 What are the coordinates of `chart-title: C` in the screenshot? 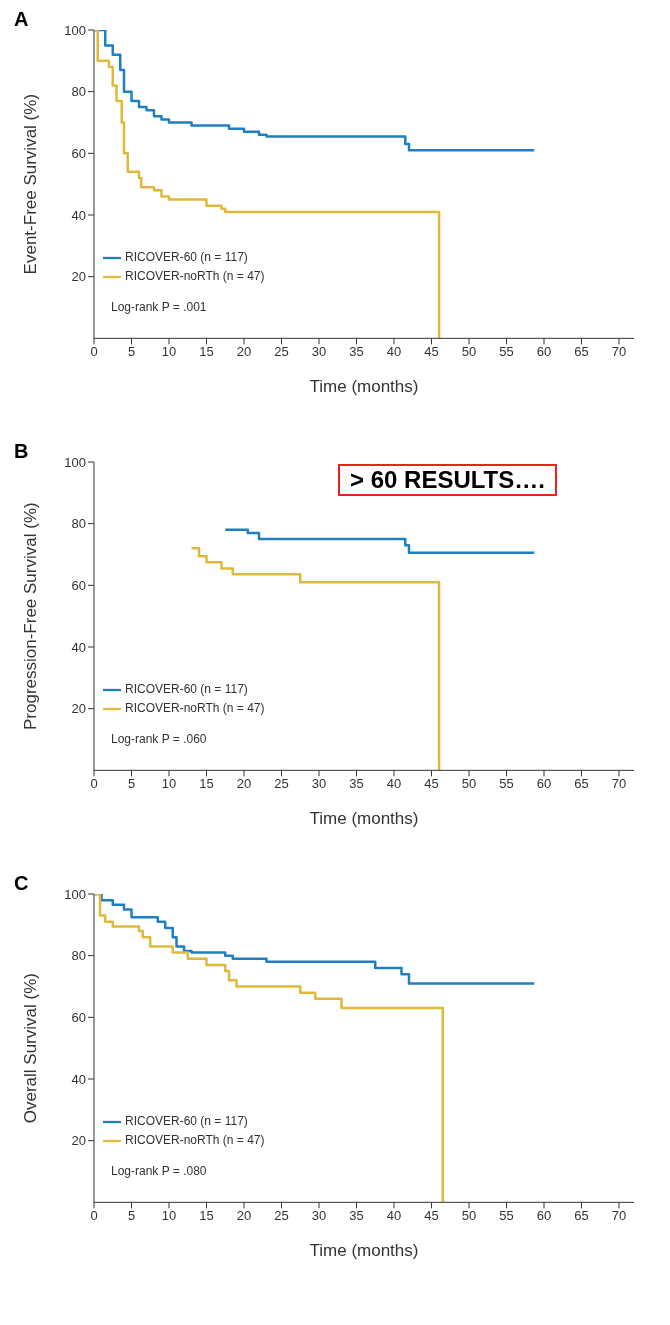 It's located at (21, 883).